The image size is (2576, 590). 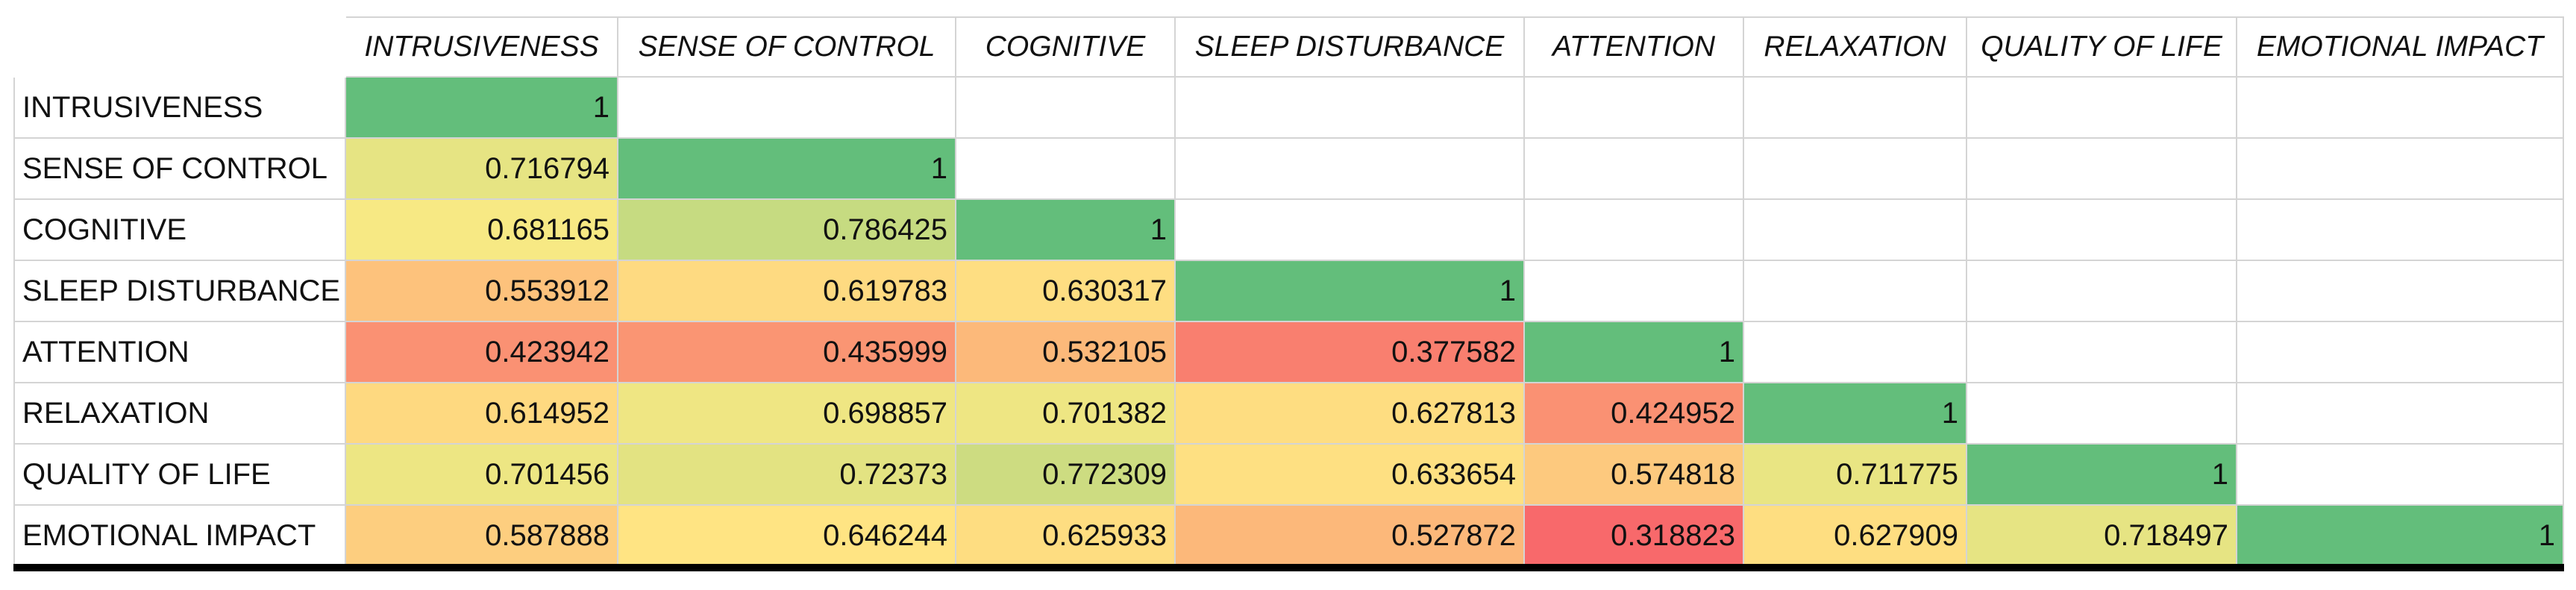 What do you see at coordinates (1288, 568) in the screenshot?
I see `bottom-rule` at bounding box center [1288, 568].